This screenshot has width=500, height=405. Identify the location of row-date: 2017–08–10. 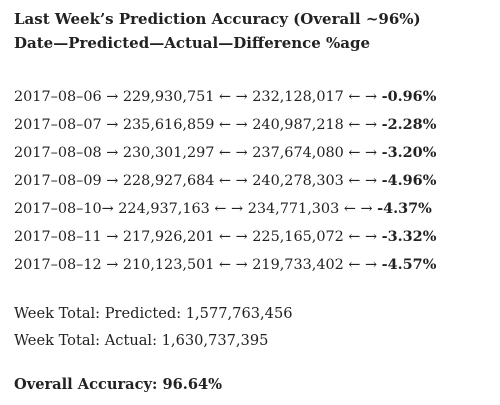
(58, 209).